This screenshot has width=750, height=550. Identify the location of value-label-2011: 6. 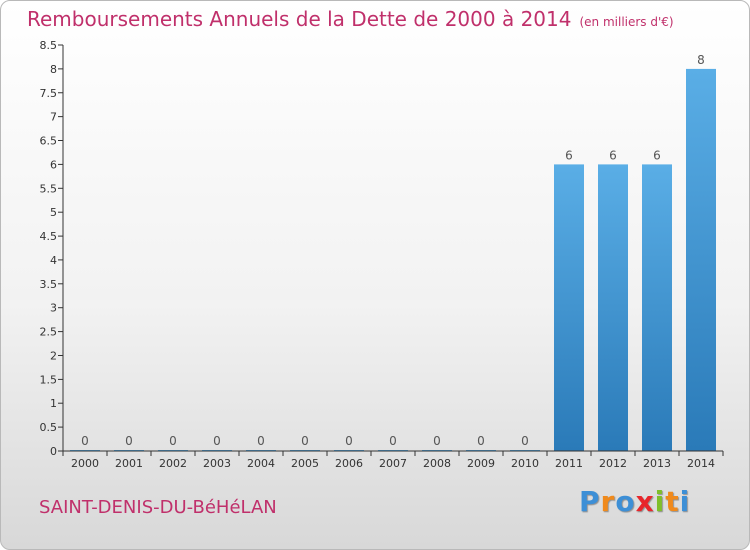
(569, 155).